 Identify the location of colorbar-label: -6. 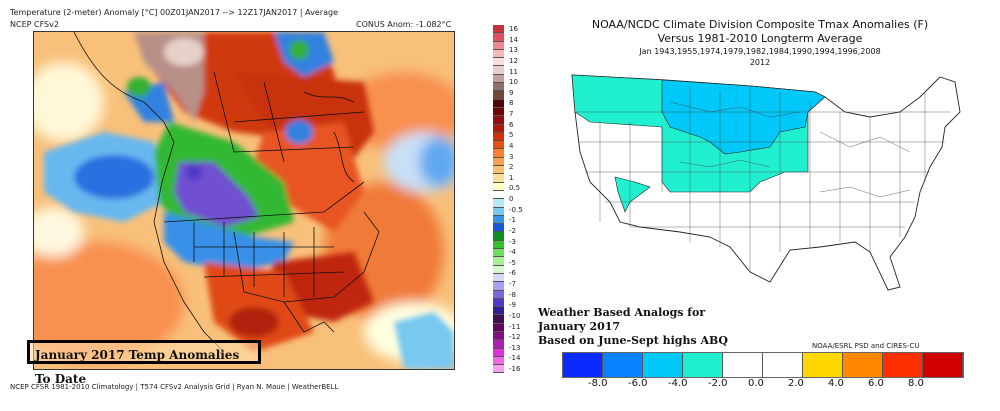
(512, 273).